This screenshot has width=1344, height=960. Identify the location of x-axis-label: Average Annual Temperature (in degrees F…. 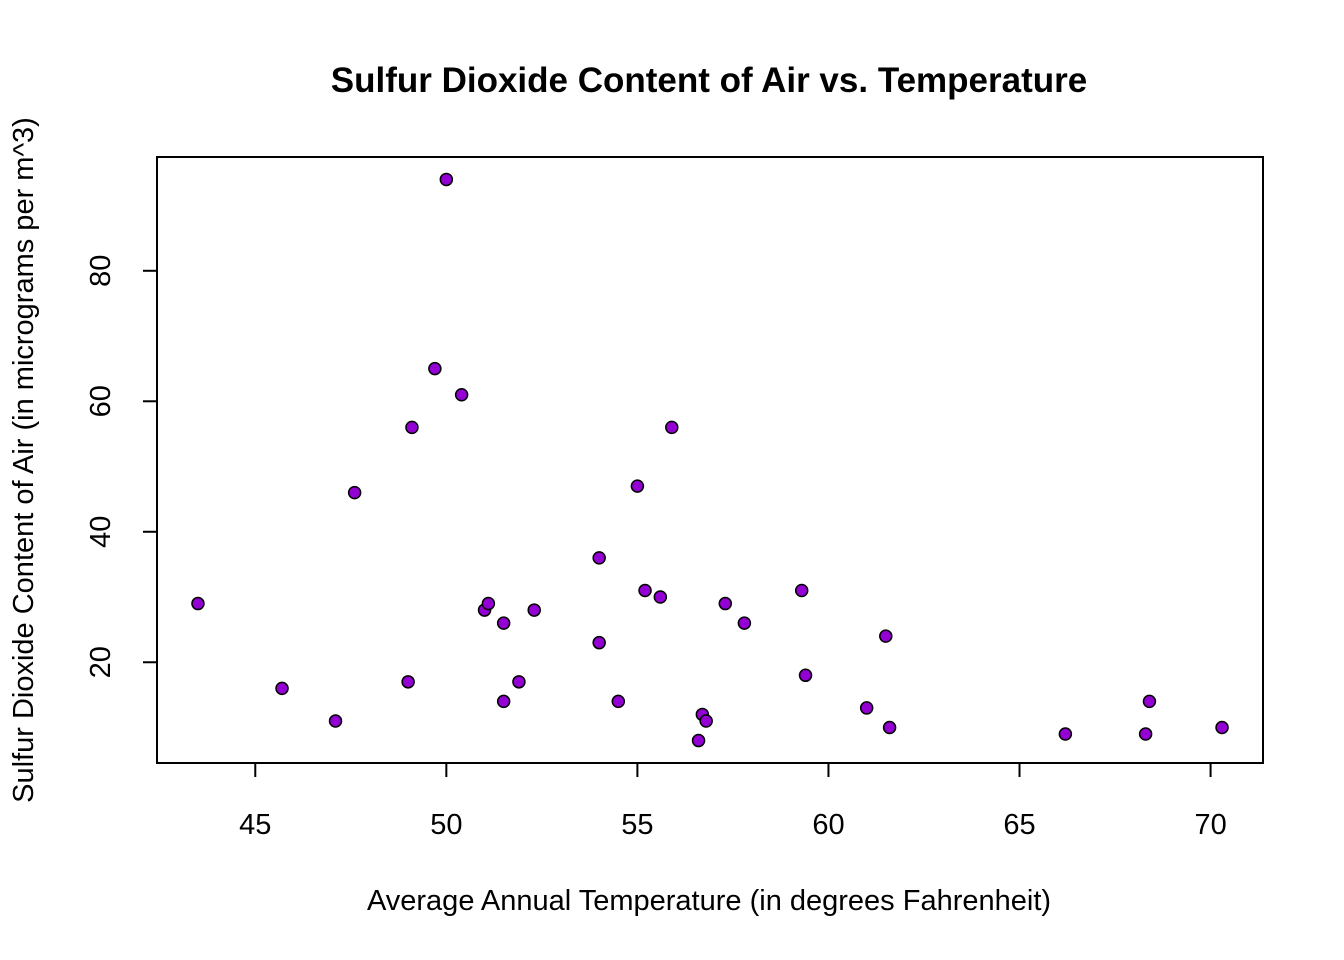
(709, 901).